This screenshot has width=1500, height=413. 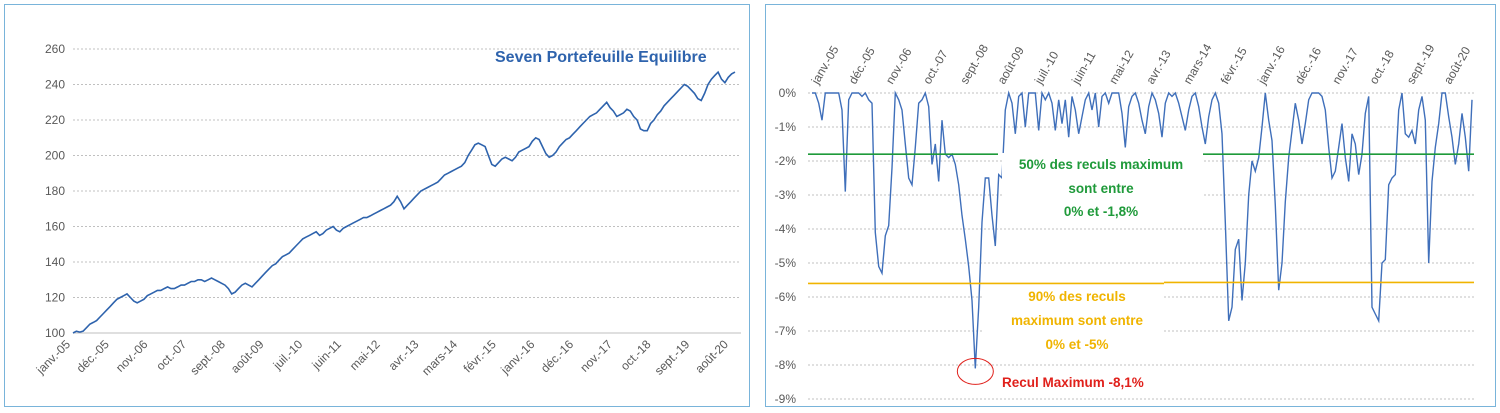 What do you see at coordinates (786, 331) in the screenshot?
I see `y-tick-label: -7%` at bounding box center [786, 331].